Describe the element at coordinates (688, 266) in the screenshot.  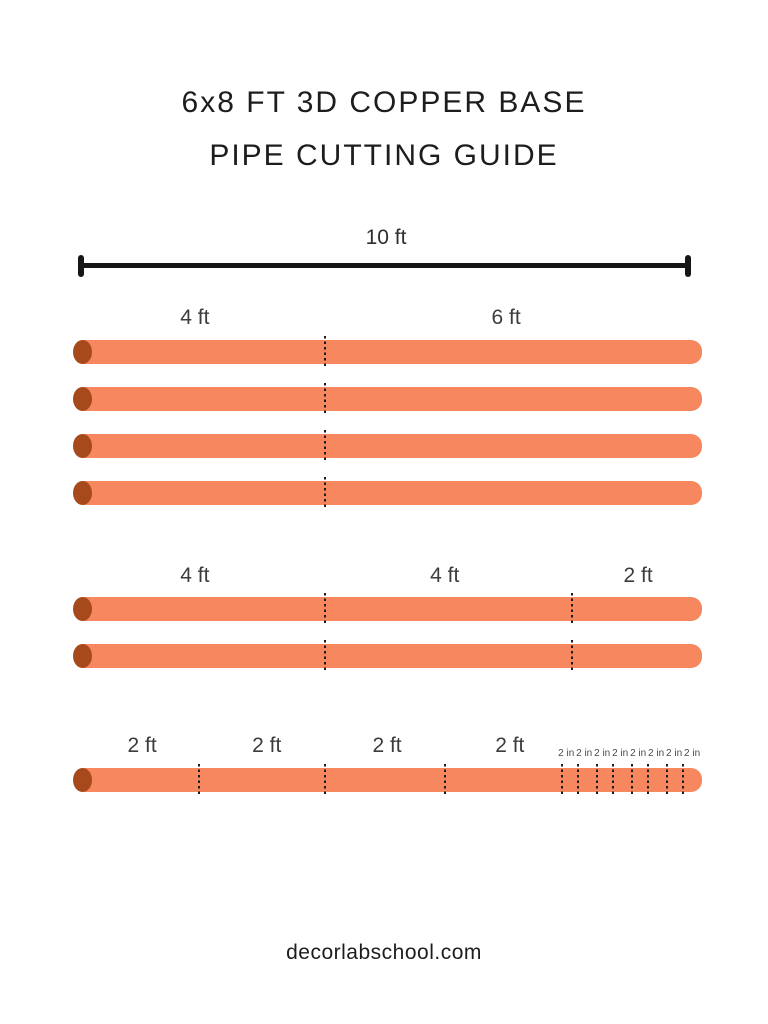
I see `ruler-right-end-cap` at that location.